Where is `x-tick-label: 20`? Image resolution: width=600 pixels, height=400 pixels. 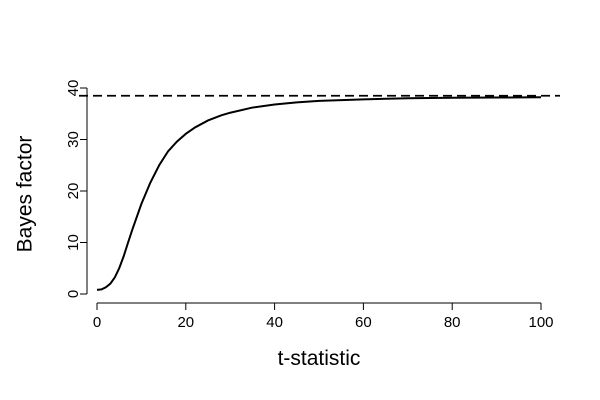 x-tick-label: 20 is located at coordinates (185, 322).